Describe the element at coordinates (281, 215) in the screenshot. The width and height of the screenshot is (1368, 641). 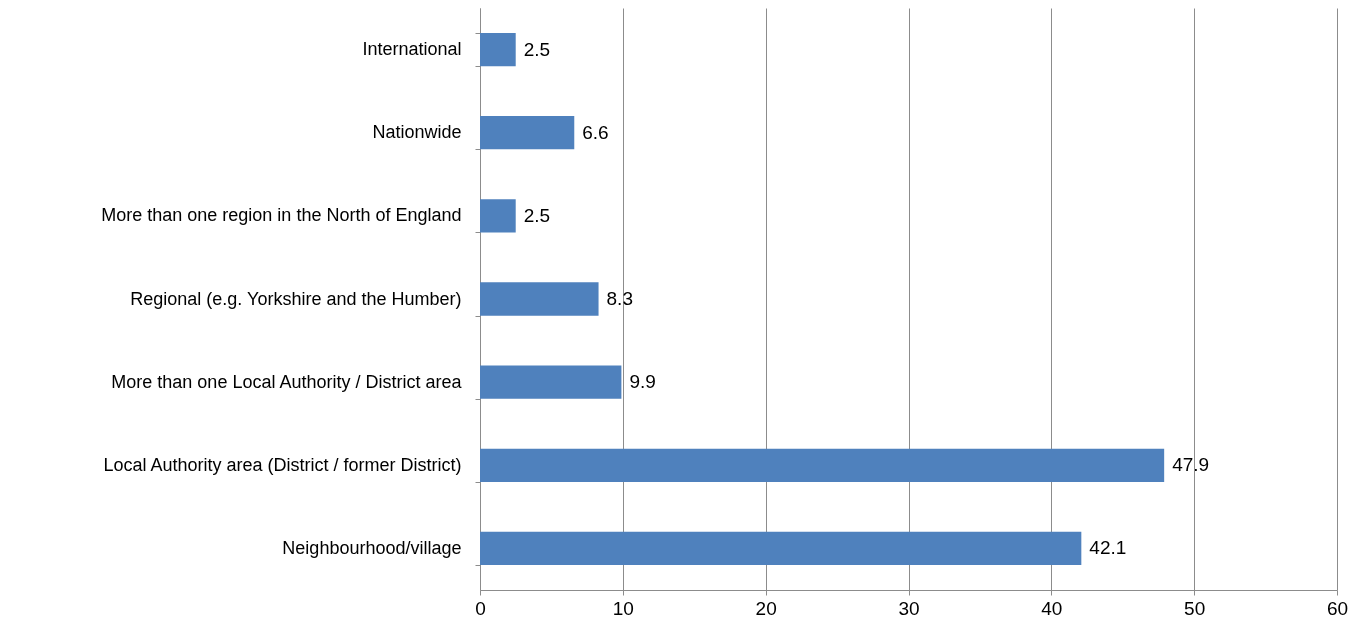
I see `y-tick-label: More than one region in the North of England` at that location.